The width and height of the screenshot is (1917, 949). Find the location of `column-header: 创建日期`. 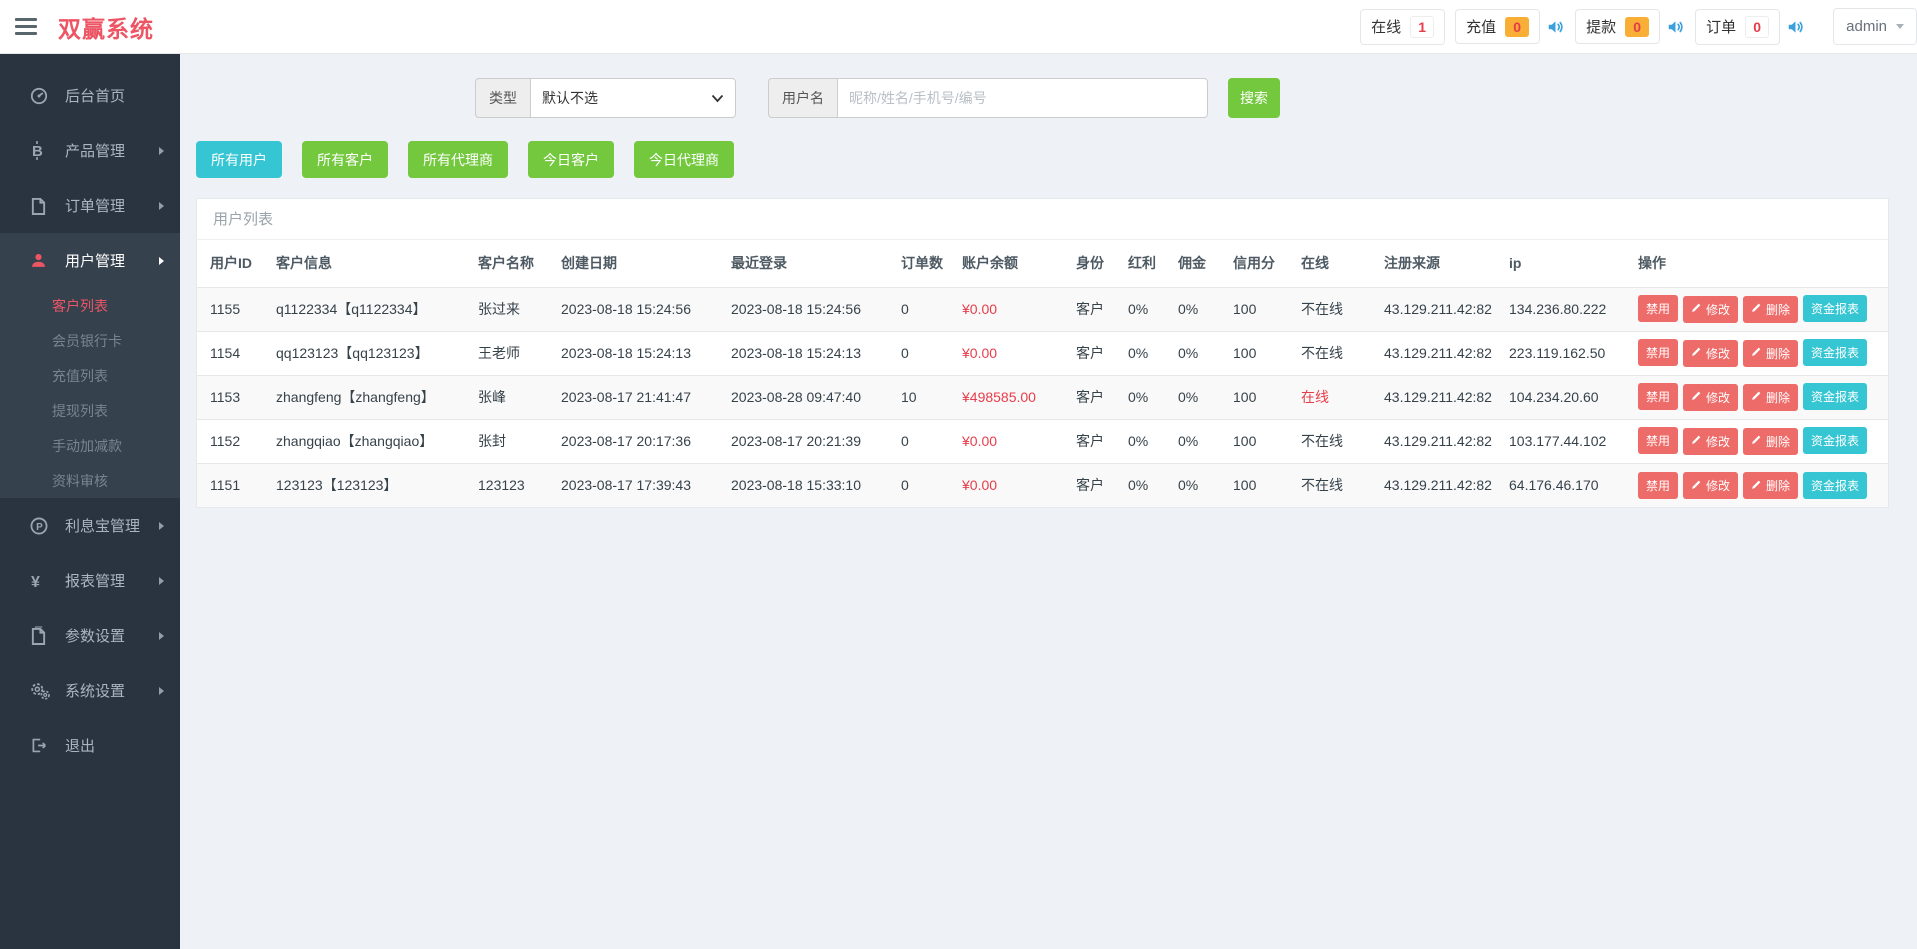

column-header: 创建日期 is located at coordinates (646, 264).